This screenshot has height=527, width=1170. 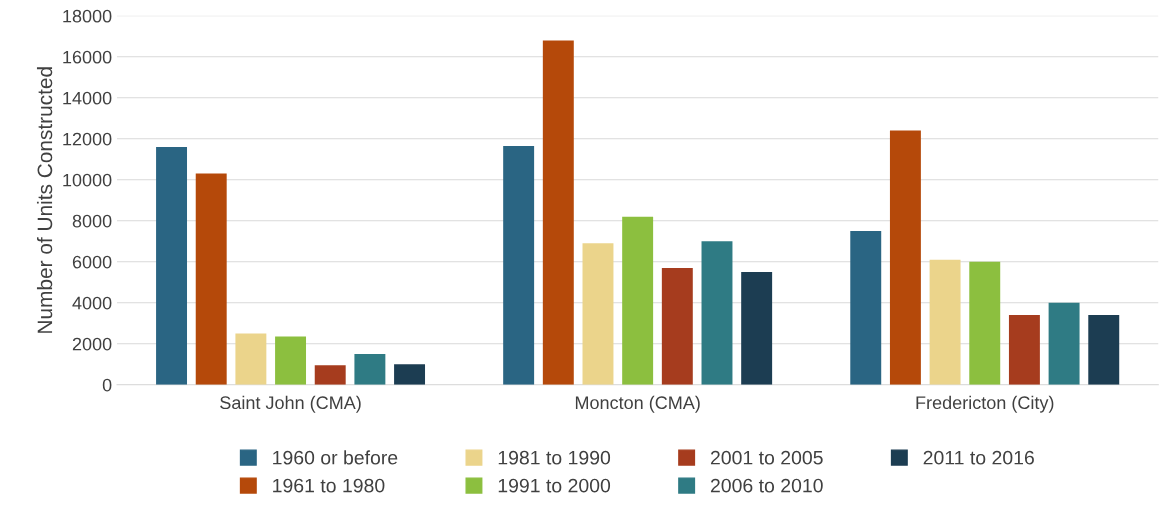 What do you see at coordinates (766, 457) in the screenshot?
I see `legend-label: 2001 to 2005` at bounding box center [766, 457].